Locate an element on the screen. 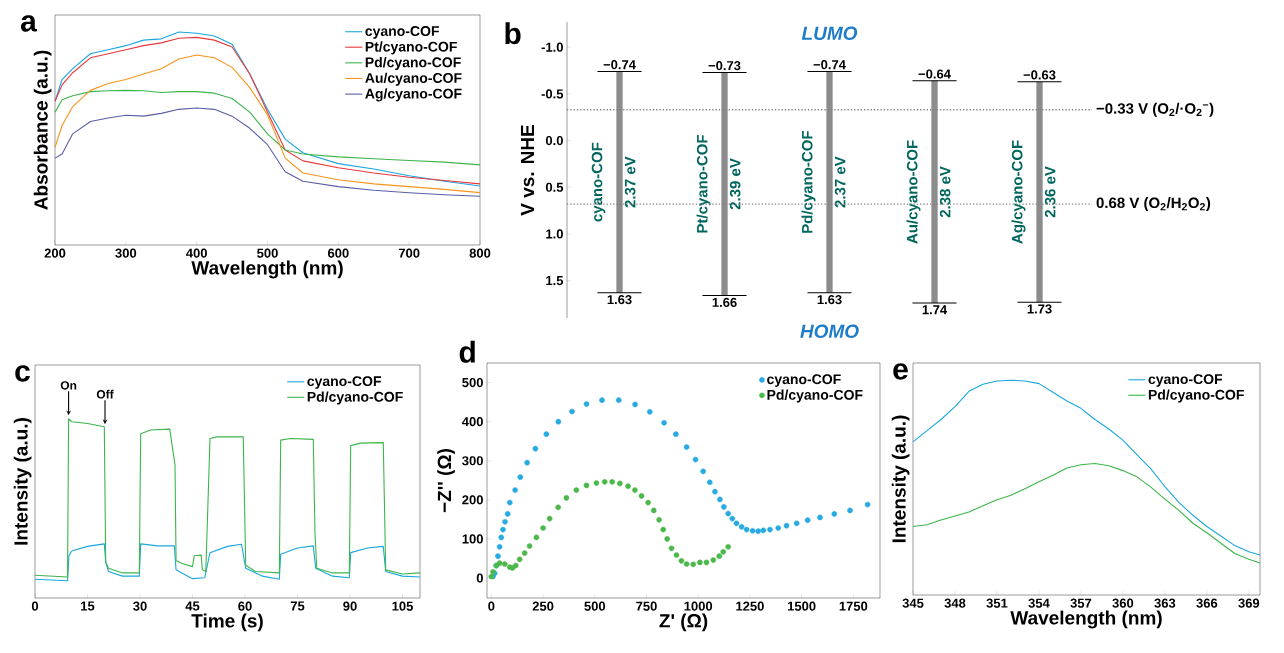 This screenshot has width=1284, height=653. annotation: 1.73 is located at coordinates (1039, 309).